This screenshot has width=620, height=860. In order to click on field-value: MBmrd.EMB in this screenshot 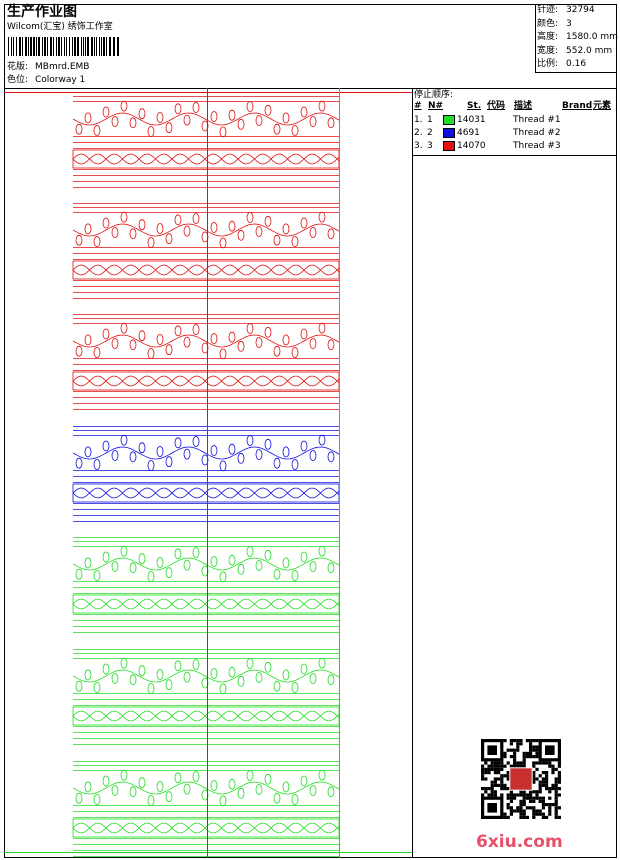, I will do `click(62, 67)`.